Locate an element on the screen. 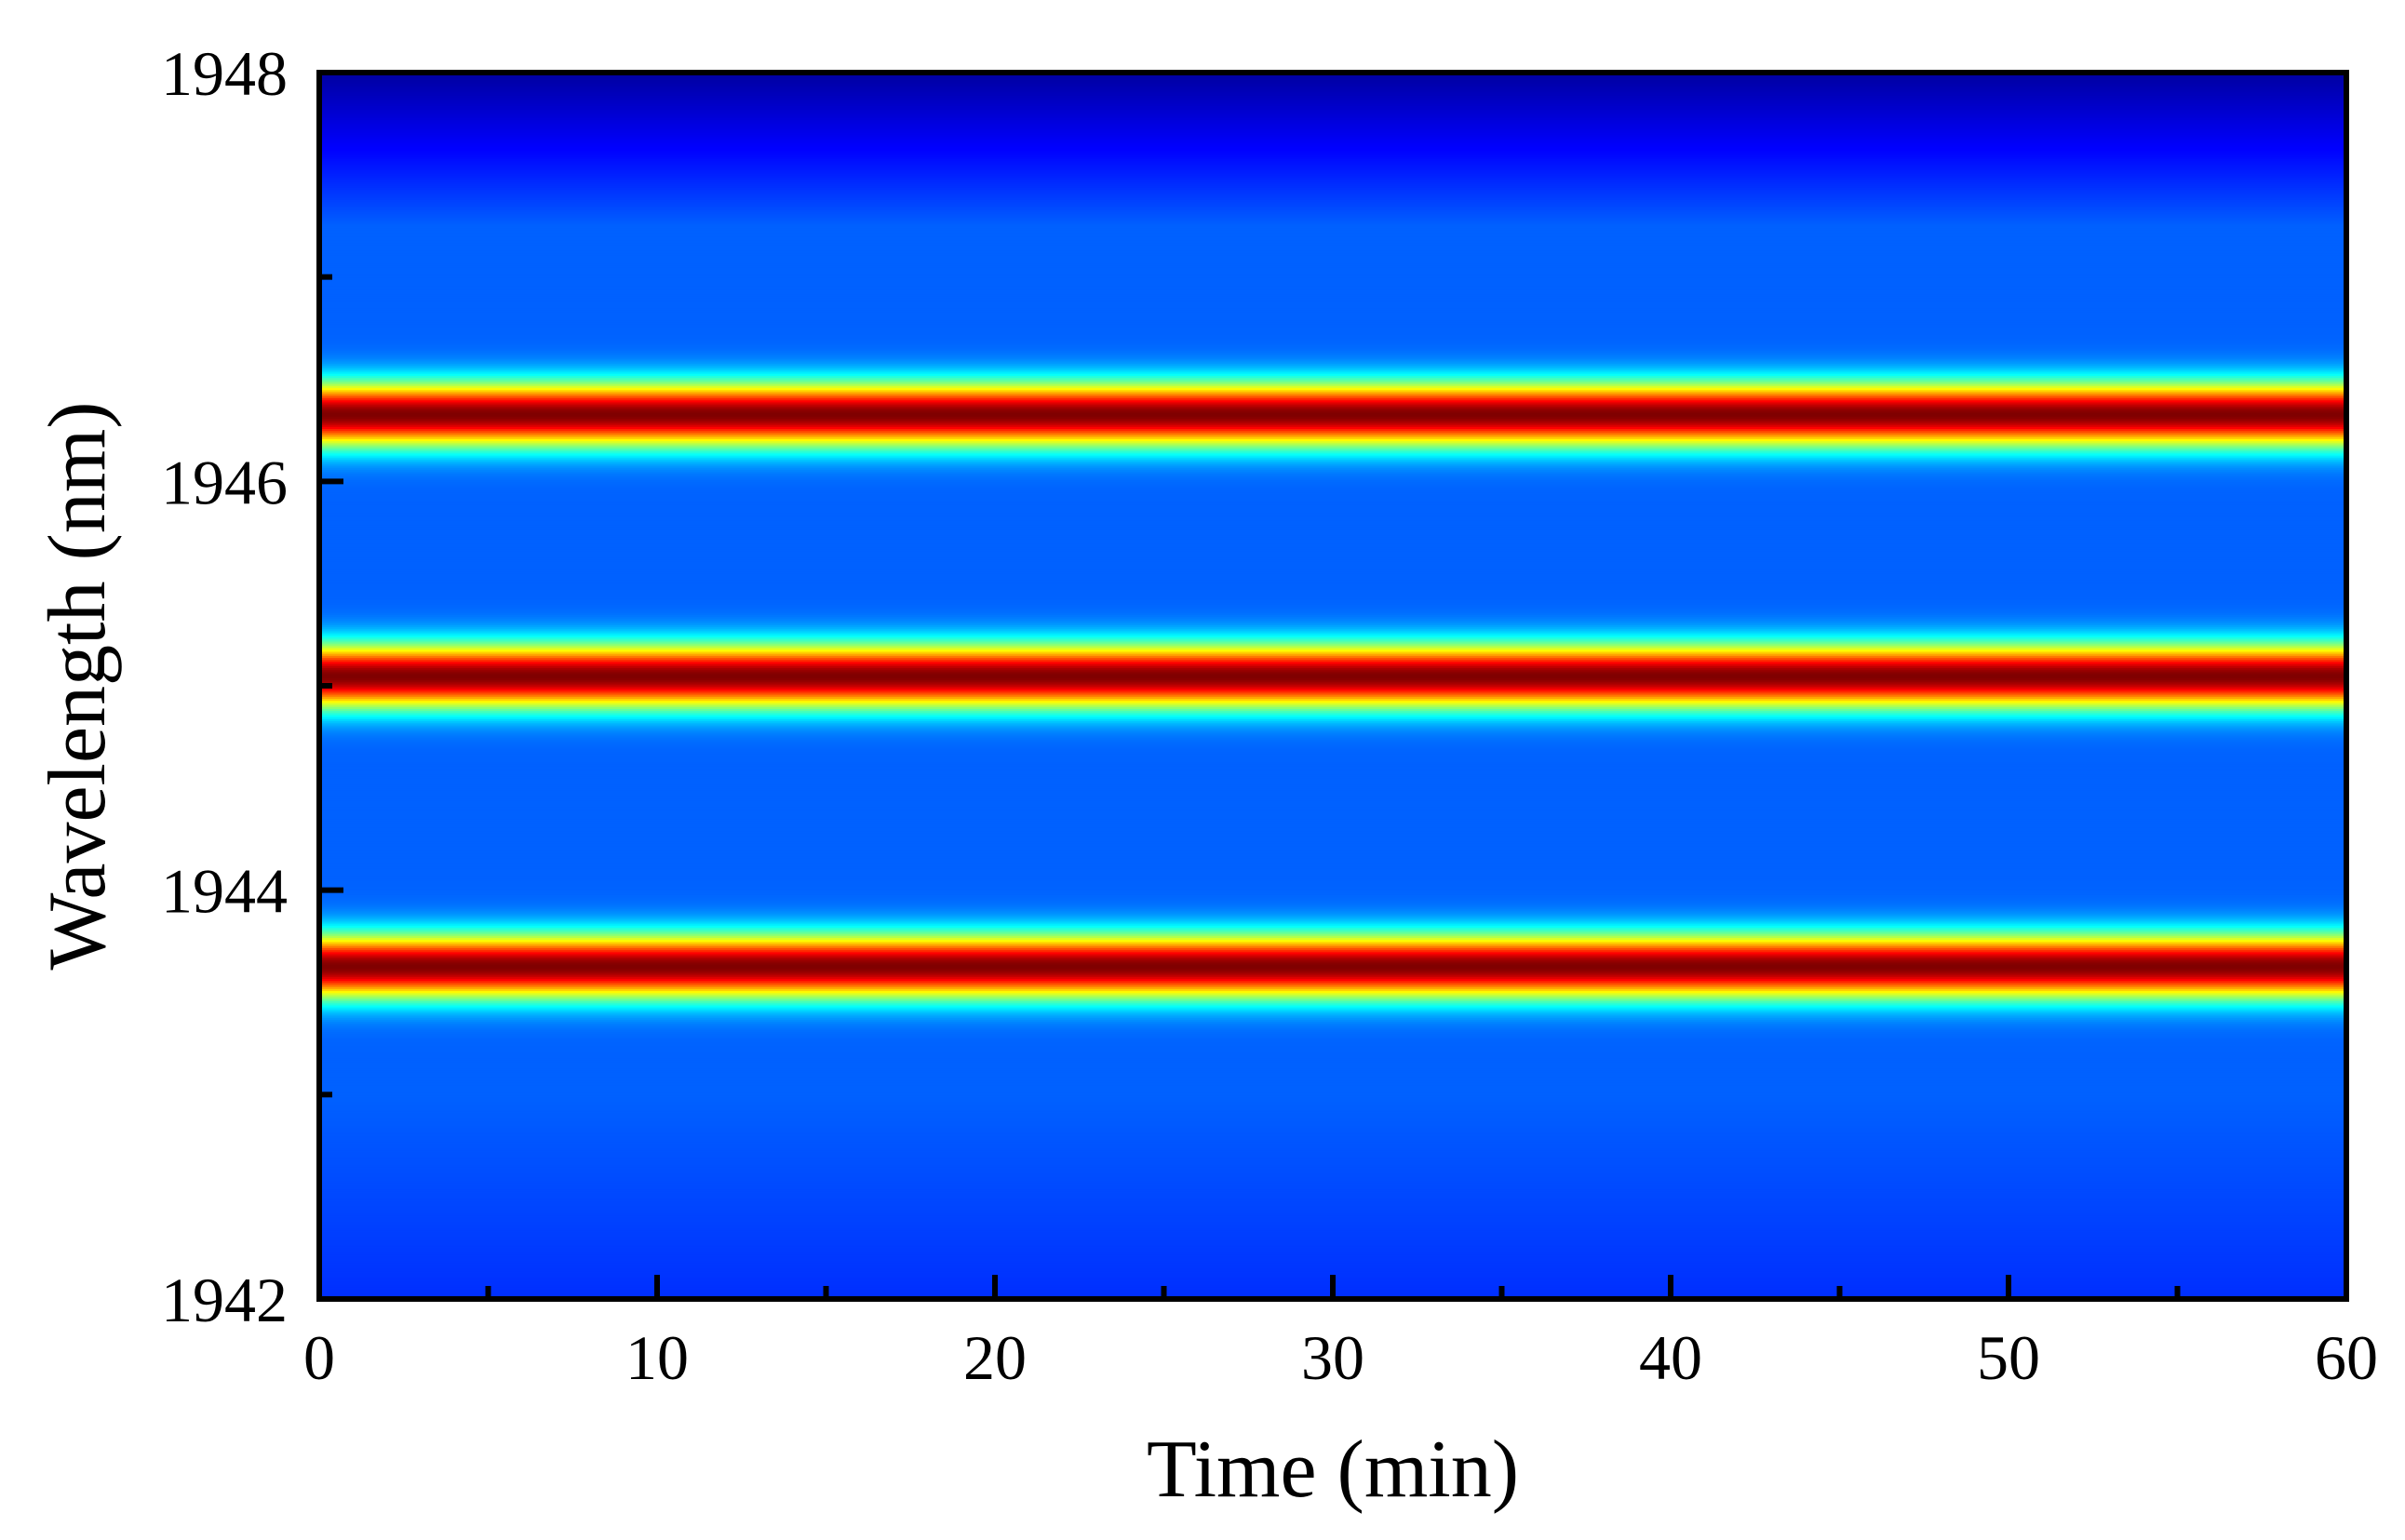 The image size is (2405, 1540). y-tick-label: 1942 is located at coordinates (225, 1300).